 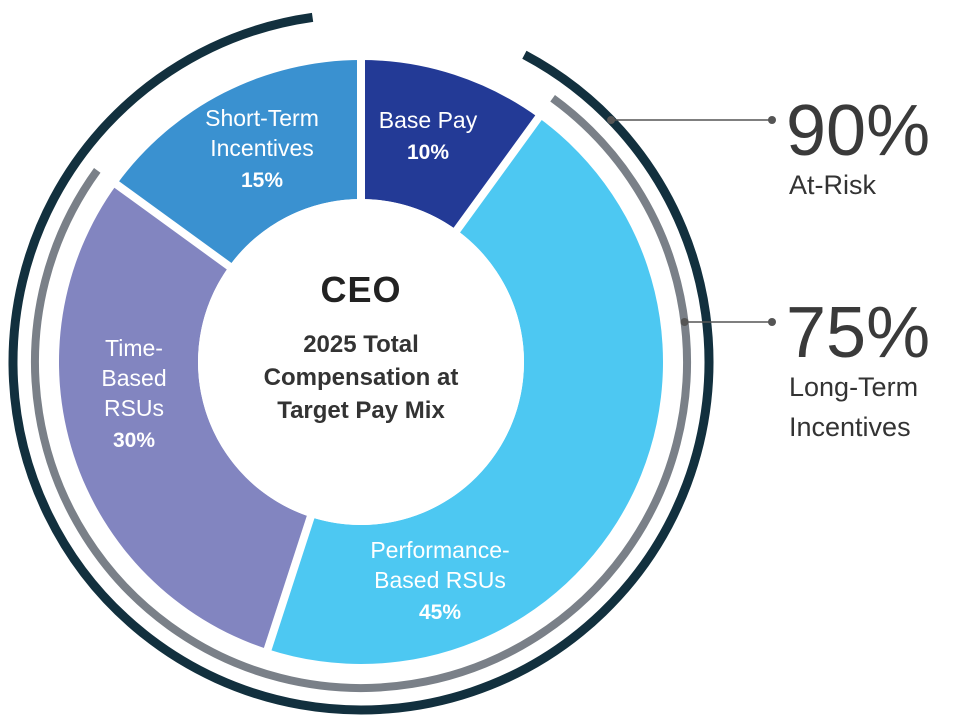 What do you see at coordinates (440, 612) in the screenshot?
I see `slice-value-label: 45%` at bounding box center [440, 612].